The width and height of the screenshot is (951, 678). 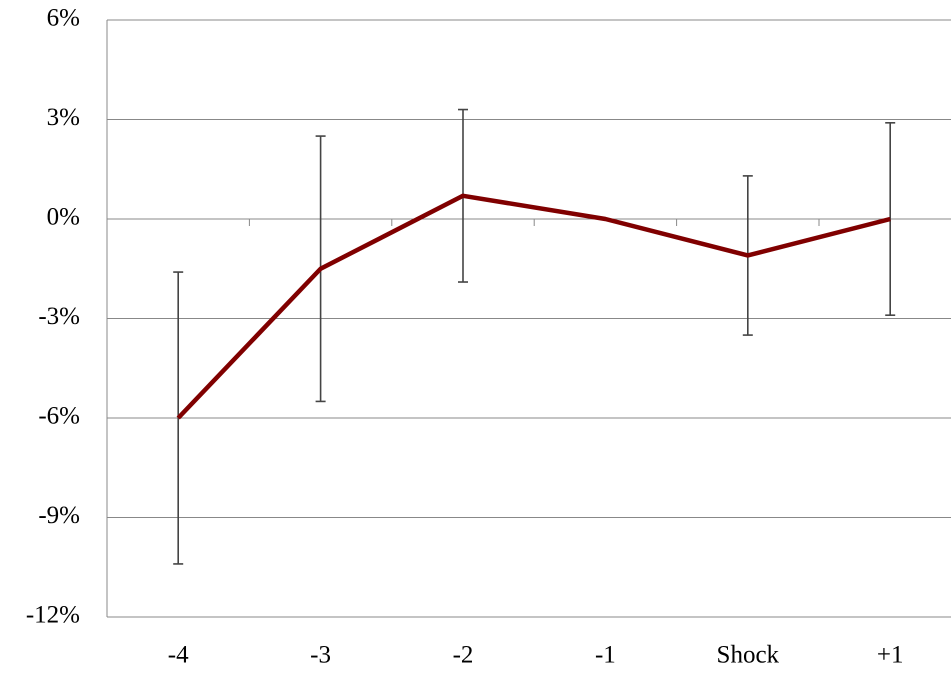 I want to click on y-tick-label: -12%, so click(x=53, y=615).